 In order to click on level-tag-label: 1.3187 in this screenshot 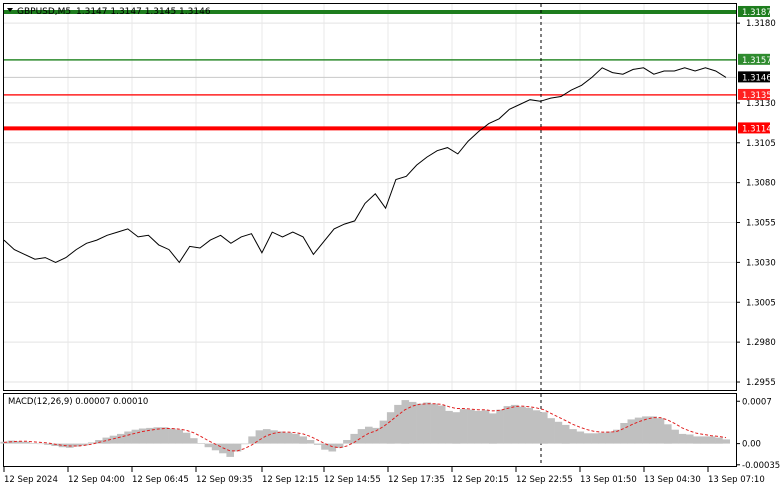, I will do `click(757, 13)`.